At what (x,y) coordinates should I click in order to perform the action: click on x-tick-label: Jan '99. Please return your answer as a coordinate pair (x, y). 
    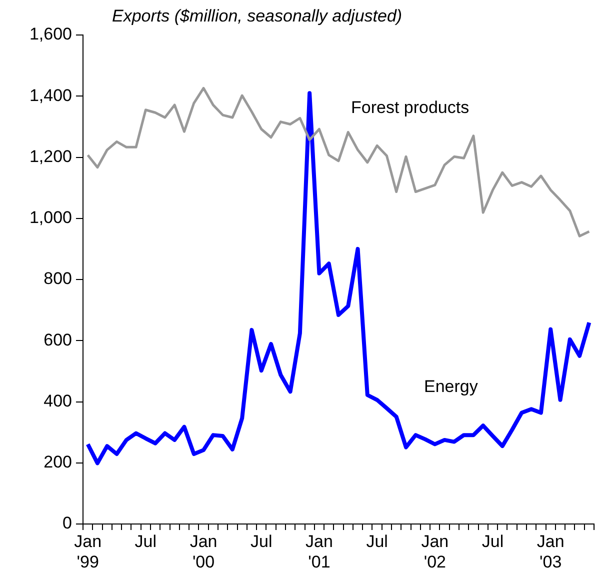
    Looking at the image, I should click on (88, 552).